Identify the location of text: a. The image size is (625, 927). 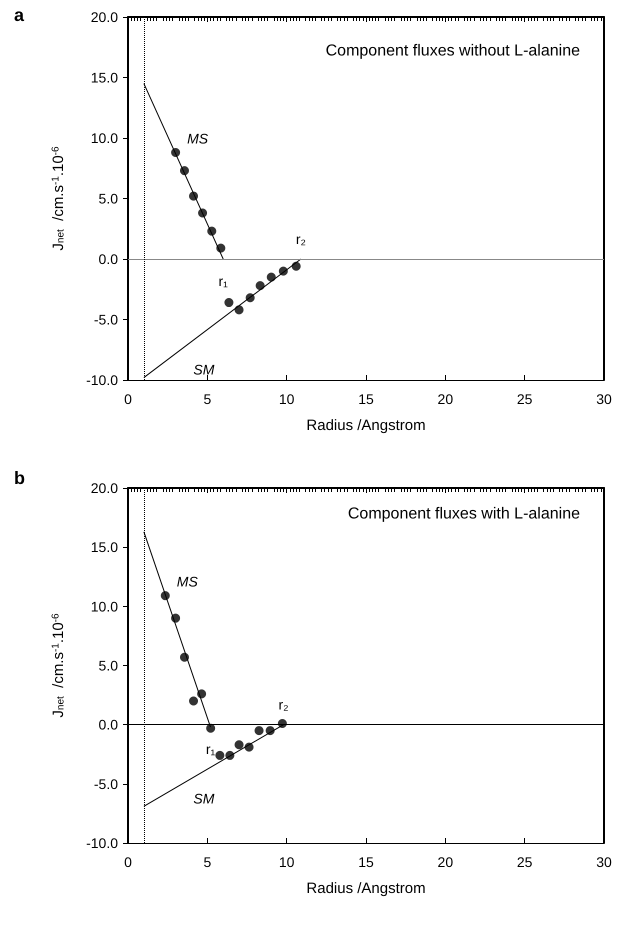
(19, 15).